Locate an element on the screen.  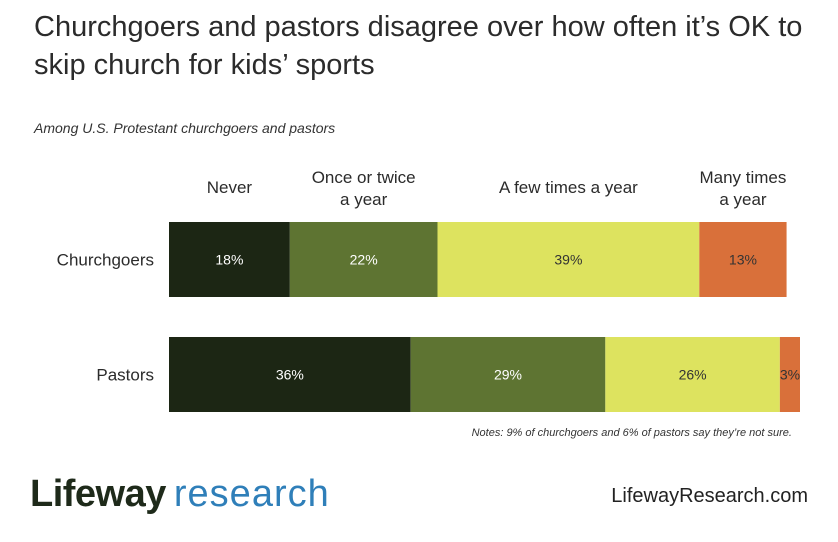
logo-word-lifeway: Lifeway is located at coordinates (98, 494).